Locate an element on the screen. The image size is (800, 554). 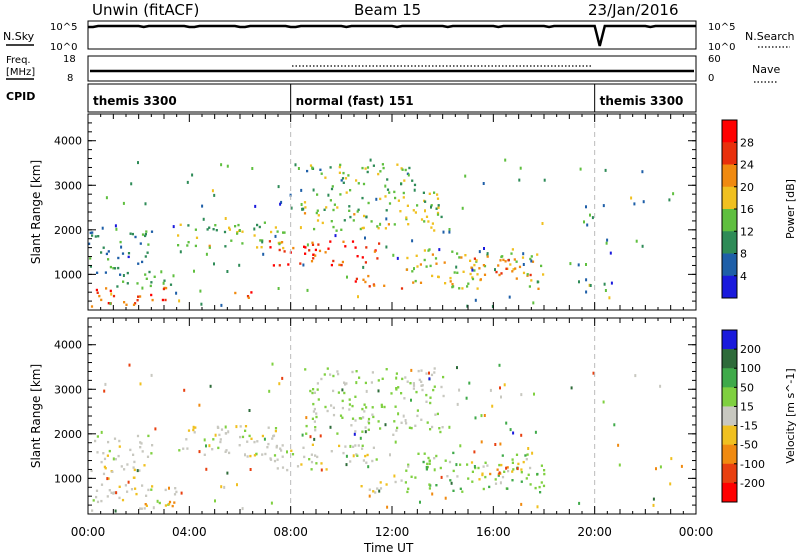
nave-right-tick-bottom: 0 is located at coordinates (711, 78).